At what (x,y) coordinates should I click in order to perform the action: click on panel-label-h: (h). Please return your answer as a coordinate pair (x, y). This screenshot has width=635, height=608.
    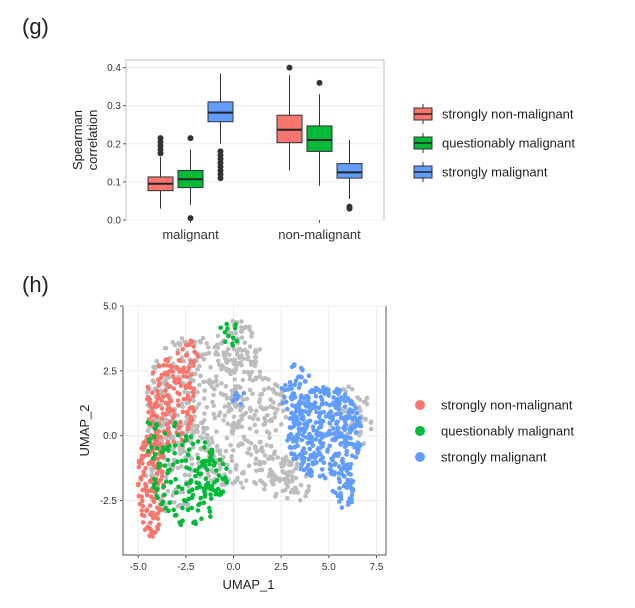
    Looking at the image, I should click on (35, 284).